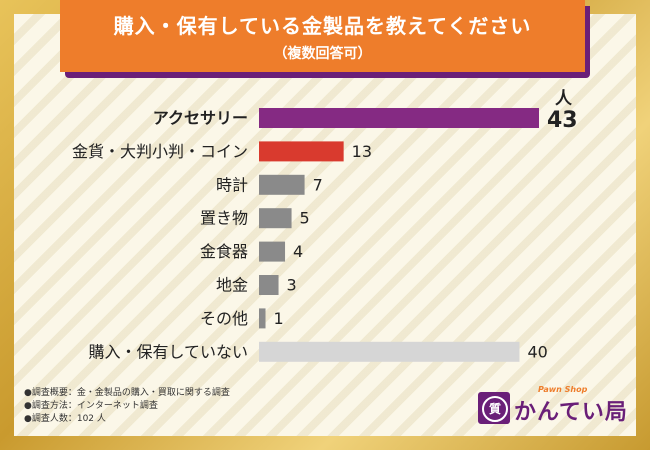 This screenshot has height=450, width=650. I want to click on note-method: ●調査方法：インターネット調査, so click(91, 406).